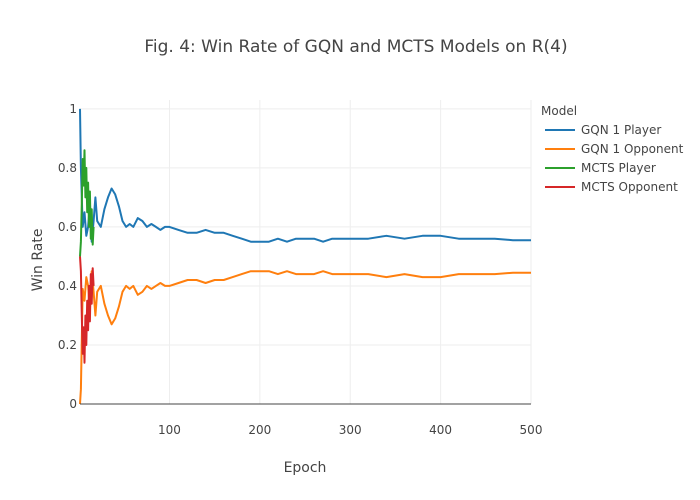 The width and height of the screenshot is (700, 500). I want to click on x-tick-label: 400, so click(440, 430).